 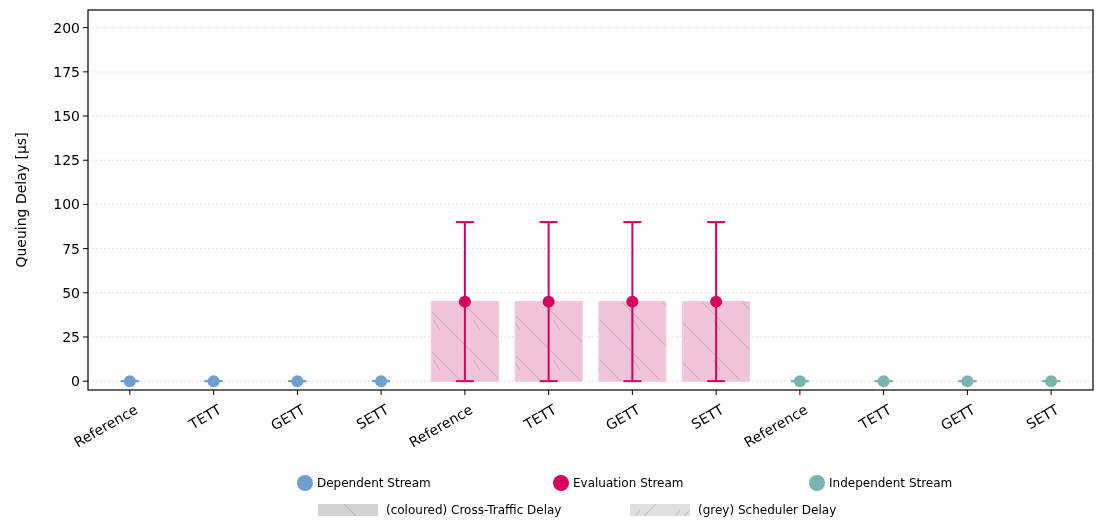 What do you see at coordinates (891, 483) in the screenshot?
I see `legend-label: Independent Stream` at bounding box center [891, 483].